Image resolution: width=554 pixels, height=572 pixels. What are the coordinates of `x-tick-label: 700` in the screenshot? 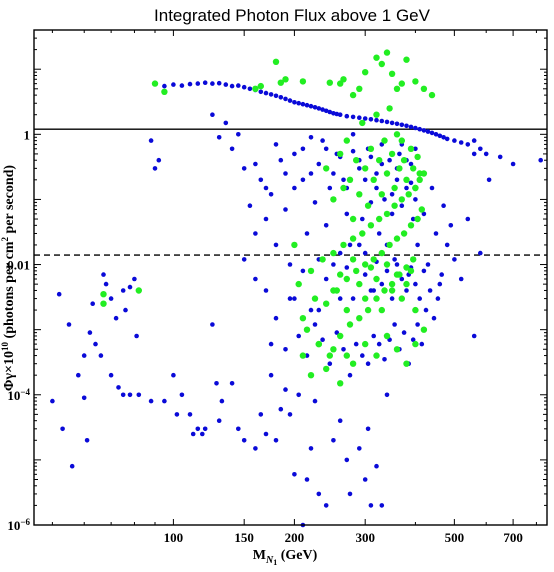 It's located at (513, 537).